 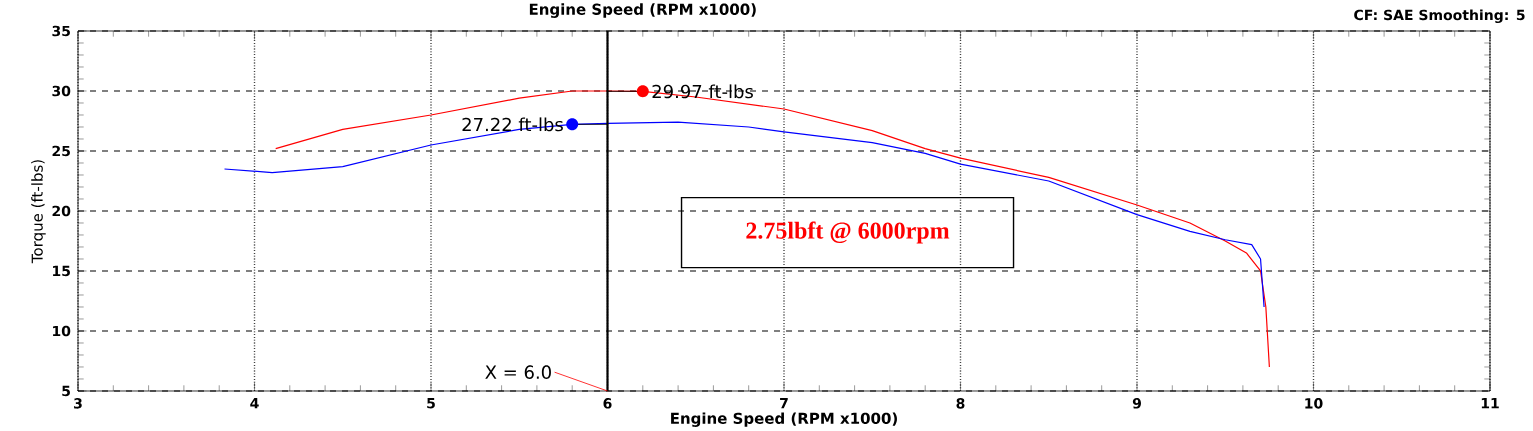 I want to click on y-tick-label: 30, so click(x=61, y=91).